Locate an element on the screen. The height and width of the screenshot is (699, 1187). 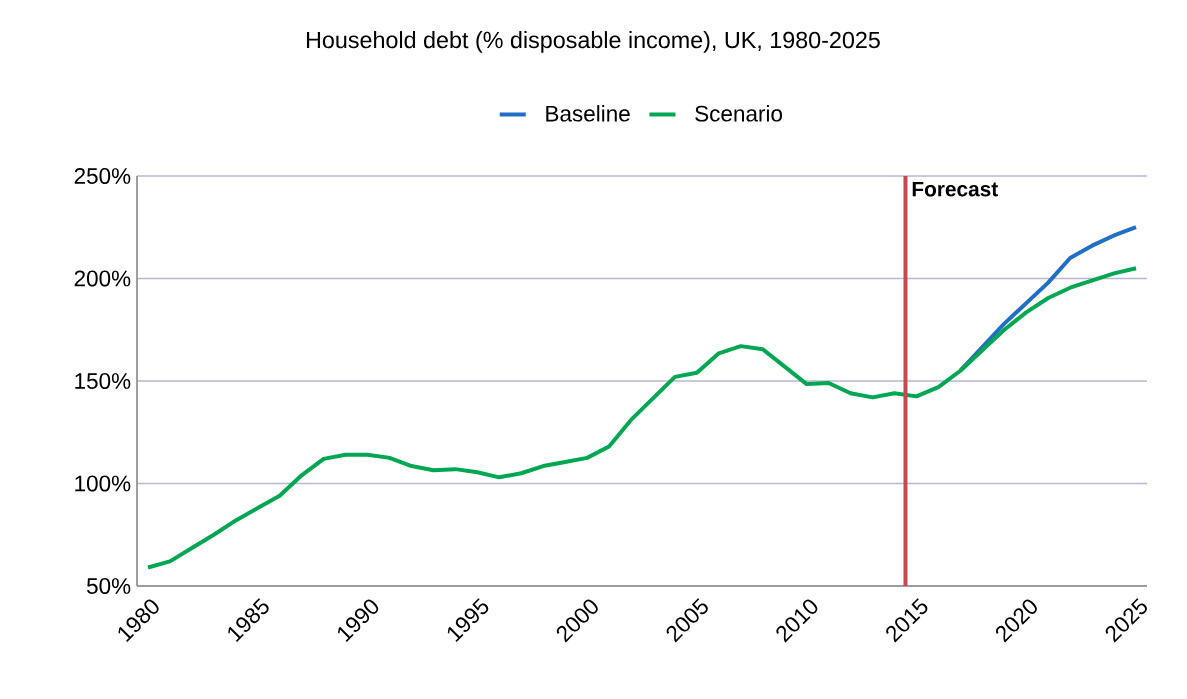
chart-title: Household debt (% disposable income), UK, 1980-2025 is located at coordinates (593, 42).